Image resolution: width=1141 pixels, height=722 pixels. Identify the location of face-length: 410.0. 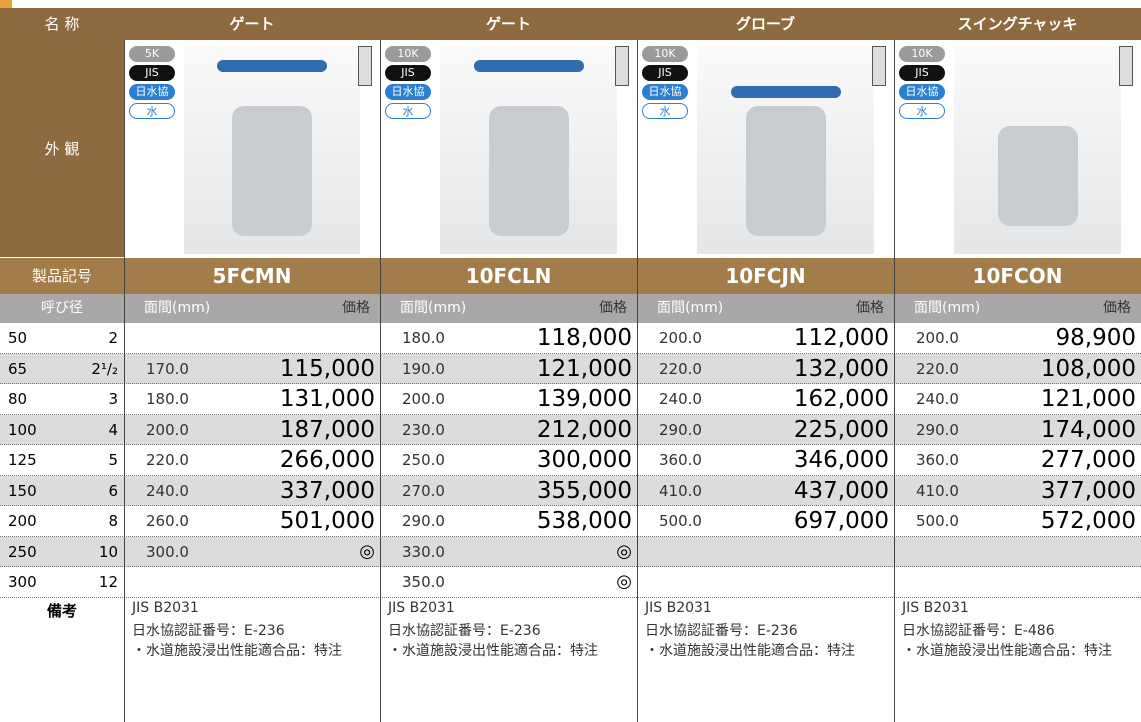
(937, 490).